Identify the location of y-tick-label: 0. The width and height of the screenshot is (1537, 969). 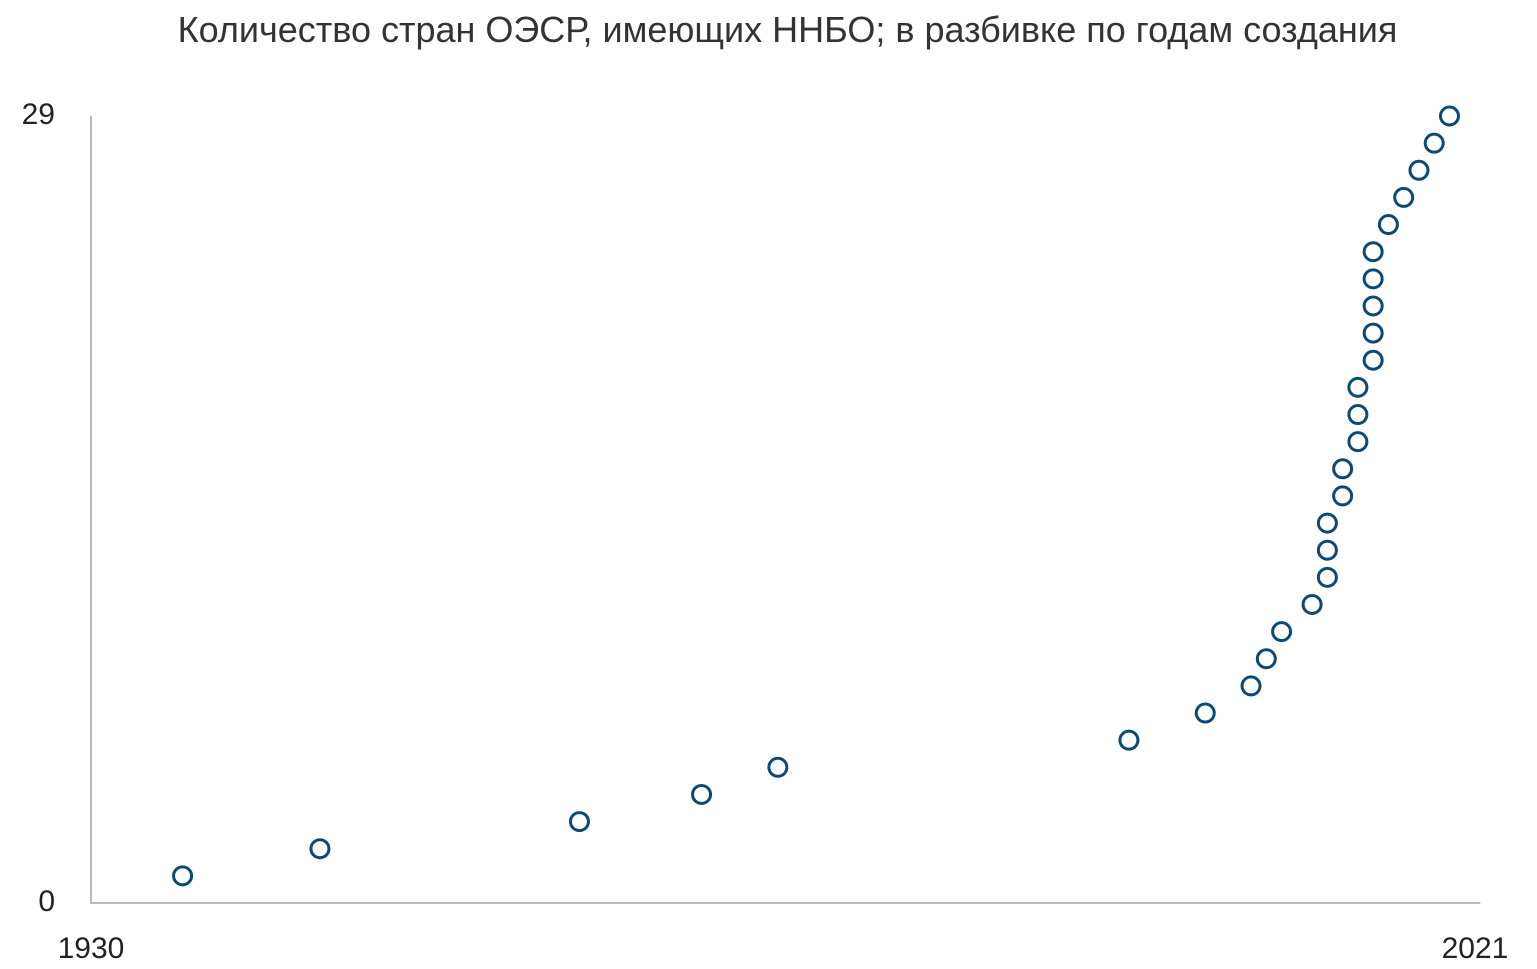
(46, 901).